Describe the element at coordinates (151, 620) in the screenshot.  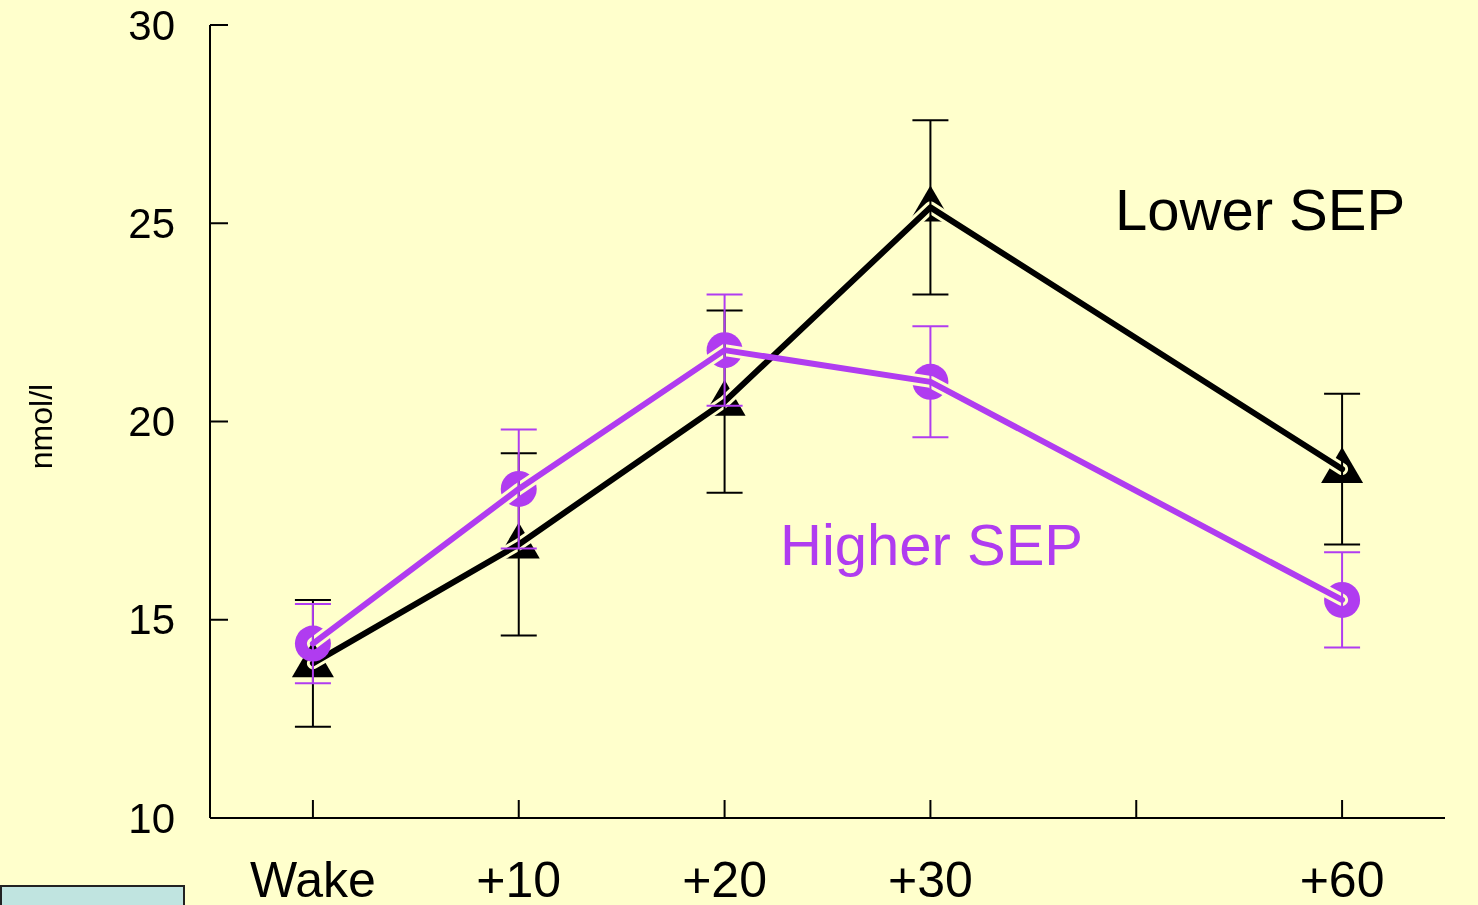
I see `y-tick-label: 15` at that location.